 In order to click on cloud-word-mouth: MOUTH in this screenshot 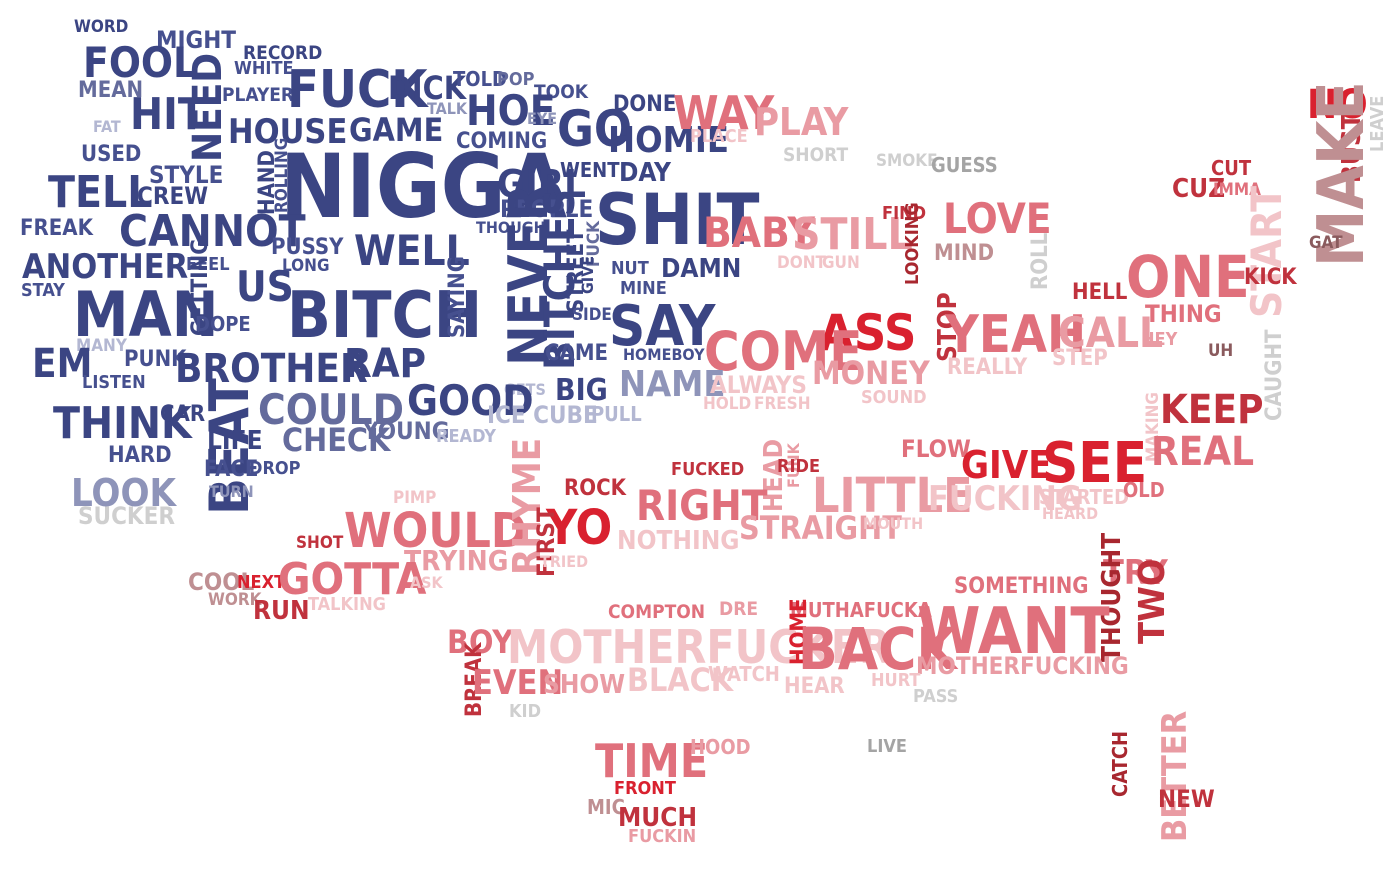, I will do `click(893, 523)`.